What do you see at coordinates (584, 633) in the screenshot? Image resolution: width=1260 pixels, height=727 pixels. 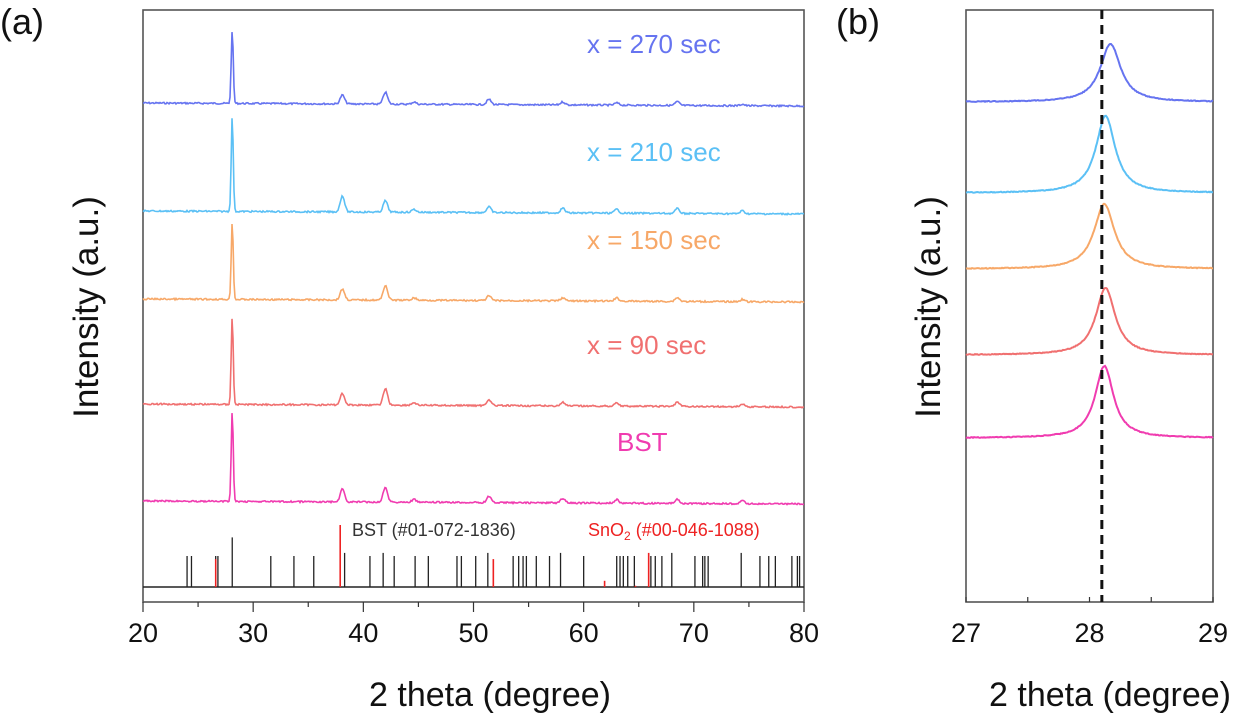 I see `x-tick-label: 60` at bounding box center [584, 633].